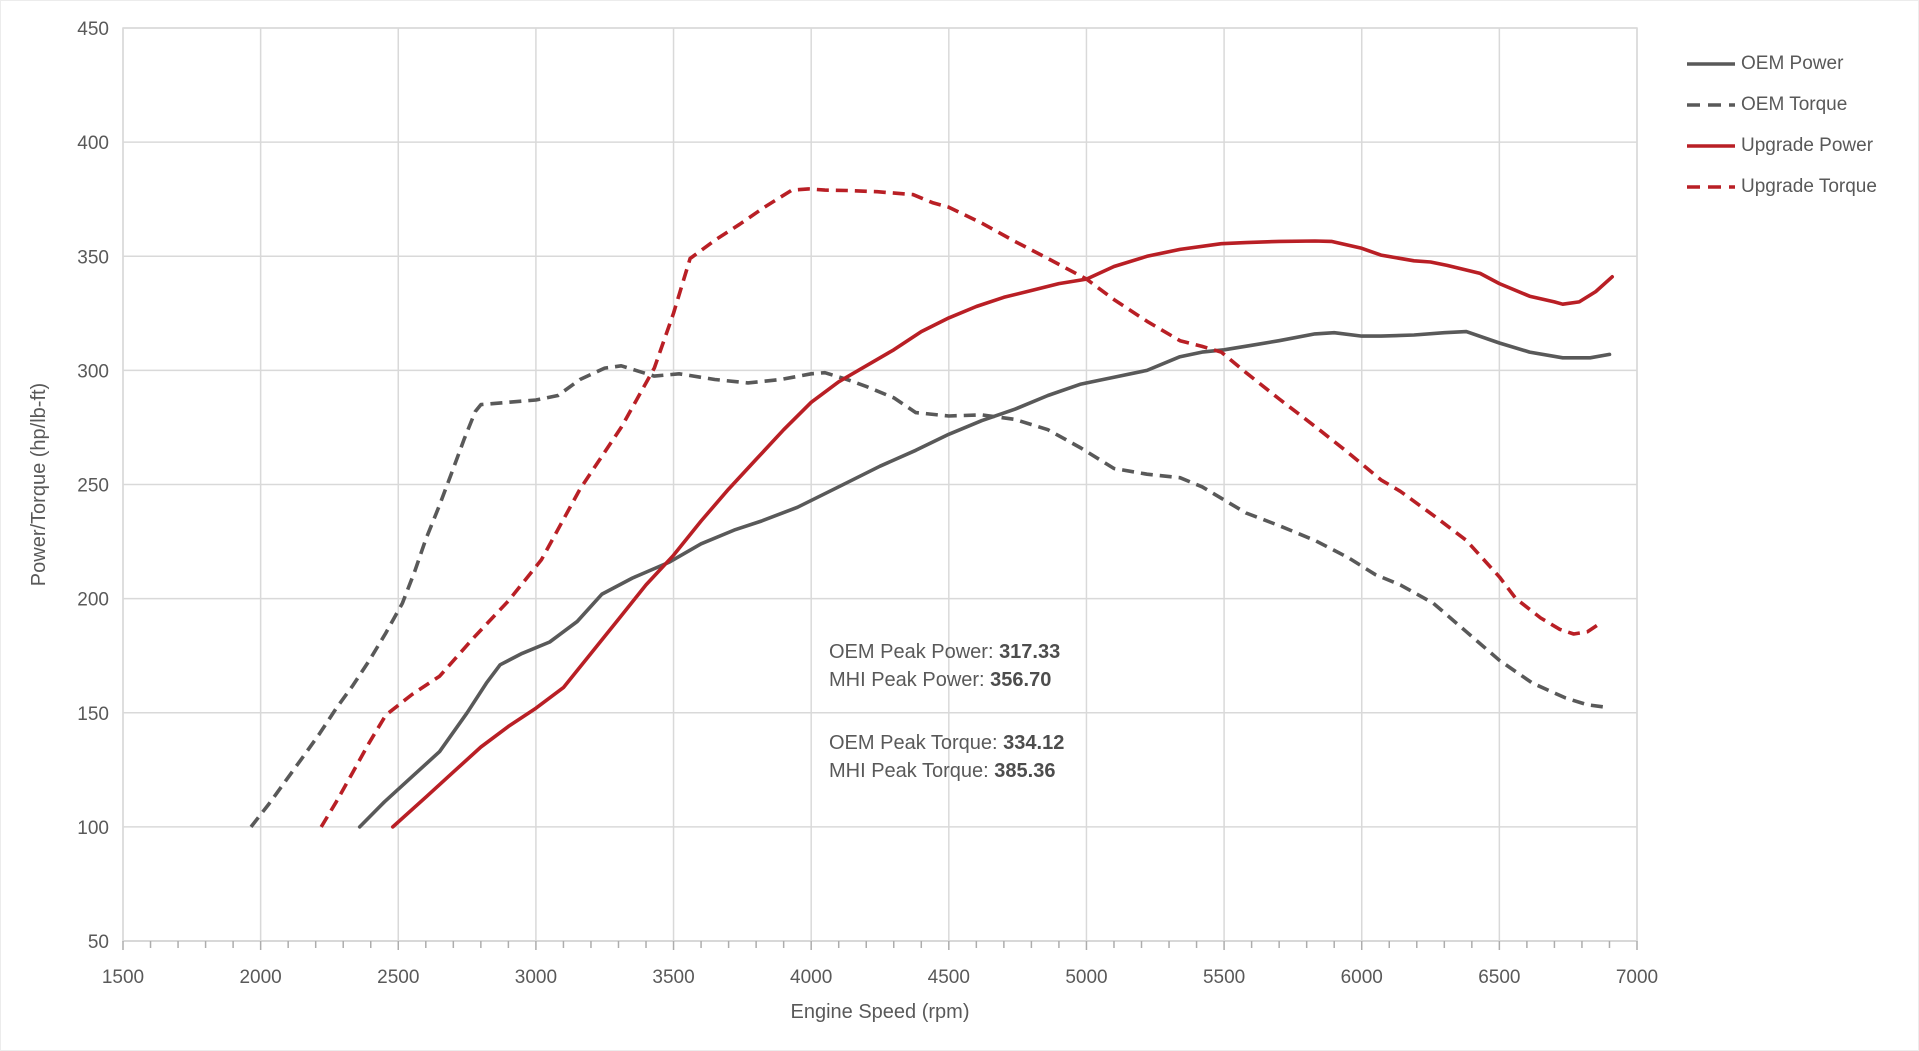 The image size is (1919, 1051). I want to click on y-tick-label: 400, so click(93, 143).